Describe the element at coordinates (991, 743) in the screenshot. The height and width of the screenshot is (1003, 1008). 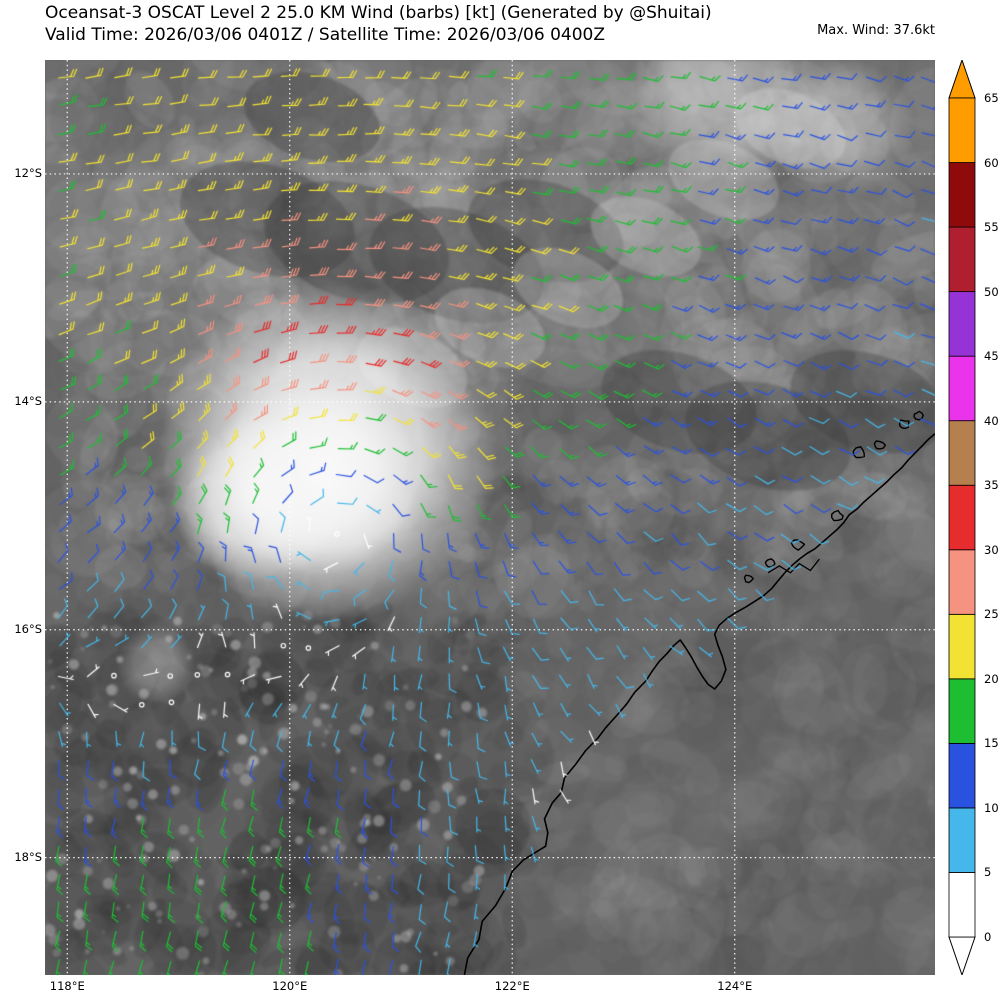
I see `colorbar-tick-label: 15` at that location.